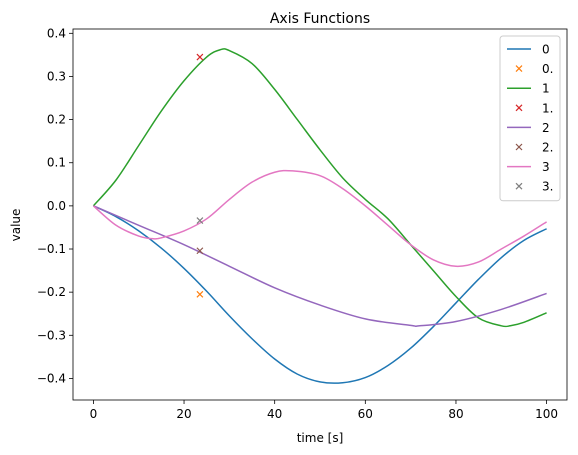 The width and height of the screenshot is (578, 455). What do you see at coordinates (546, 128) in the screenshot?
I see `legend-label: 2` at bounding box center [546, 128].